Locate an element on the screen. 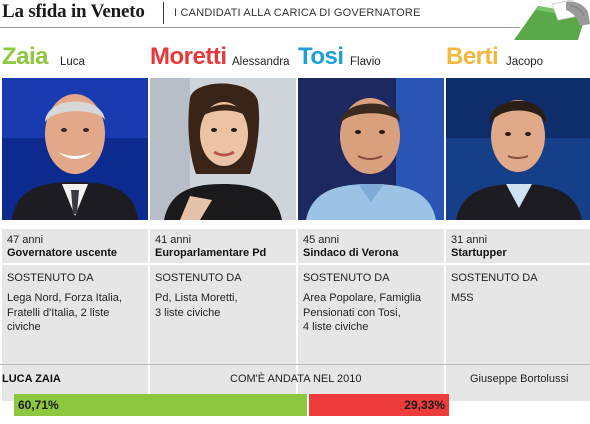 This screenshot has width=590, height=424. supporter-line: 4 liste civiche is located at coordinates (336, 327).